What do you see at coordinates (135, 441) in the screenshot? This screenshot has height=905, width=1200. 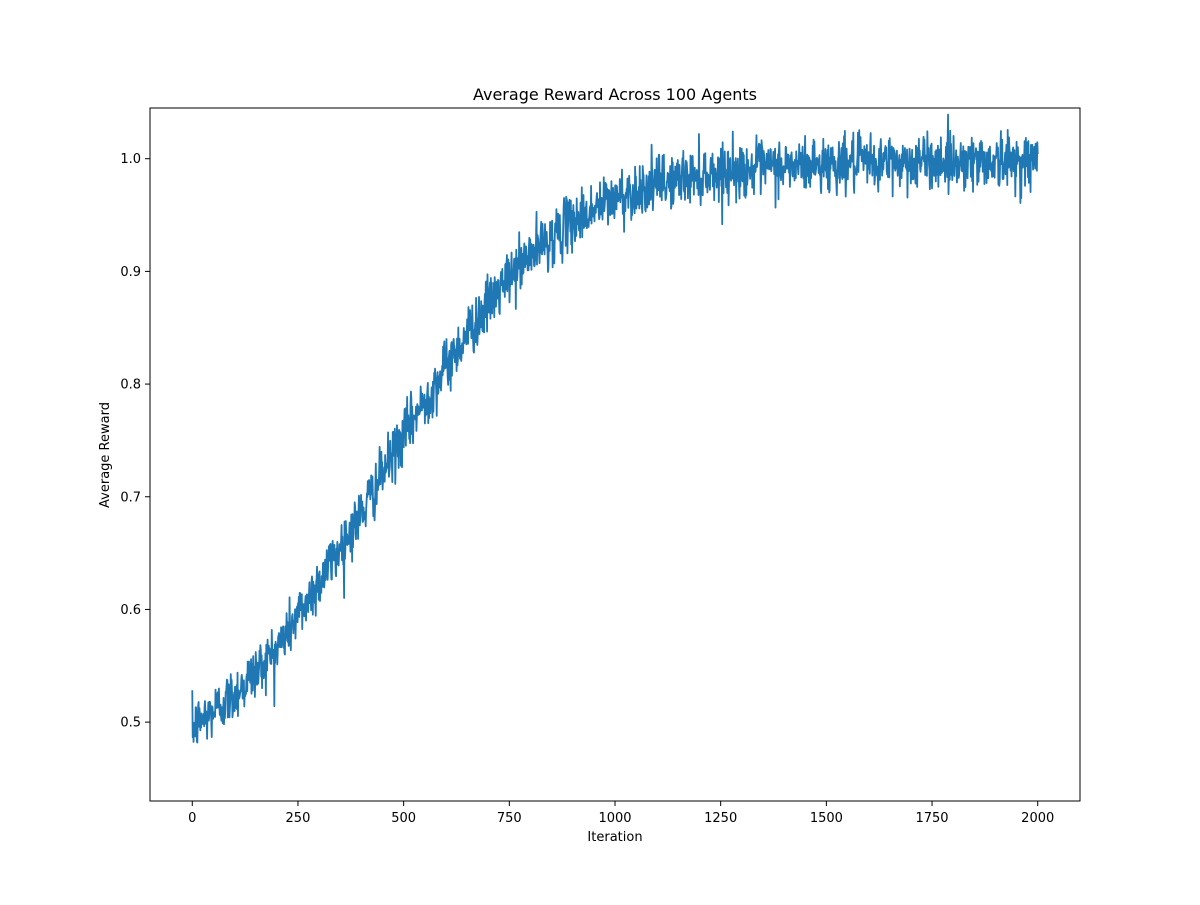 I see `y-axis: 0.5 0.6 0.7 0.8 0.9 1.0` at bounding box center [135, 441].